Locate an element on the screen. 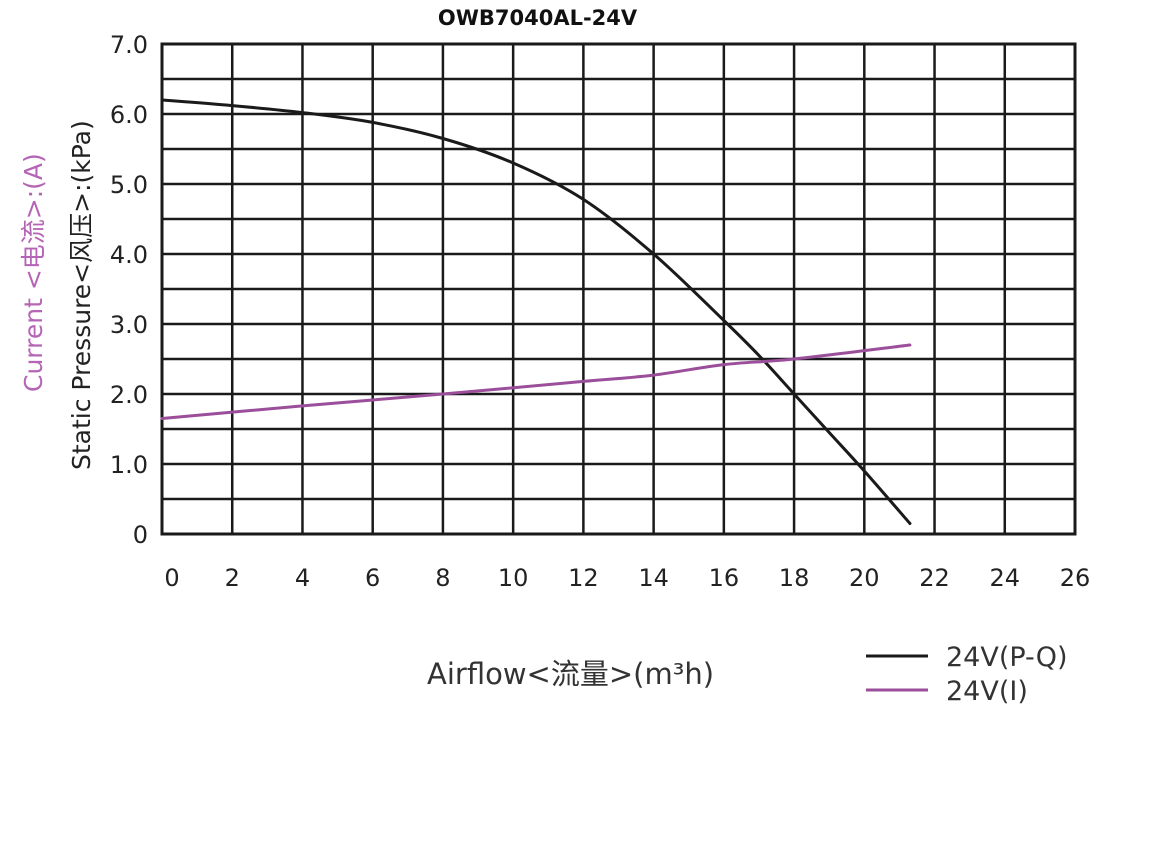  x-tick-label: 20 is located at coordinates (864, 578).